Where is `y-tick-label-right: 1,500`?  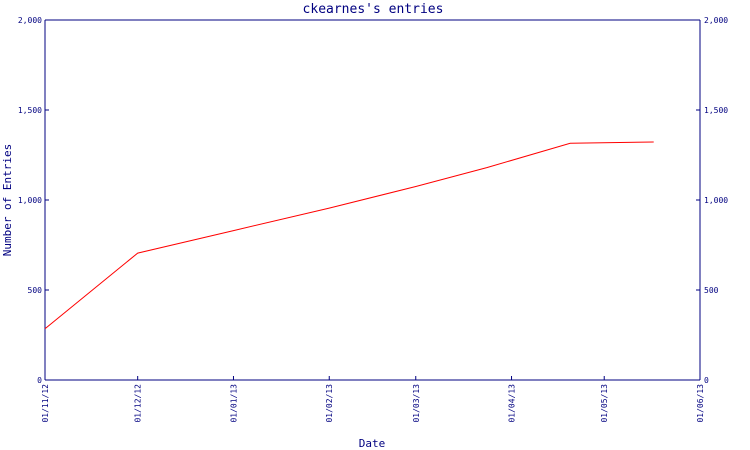 y-tick-label-right: 1,500 is located at coordinates (716, 110).